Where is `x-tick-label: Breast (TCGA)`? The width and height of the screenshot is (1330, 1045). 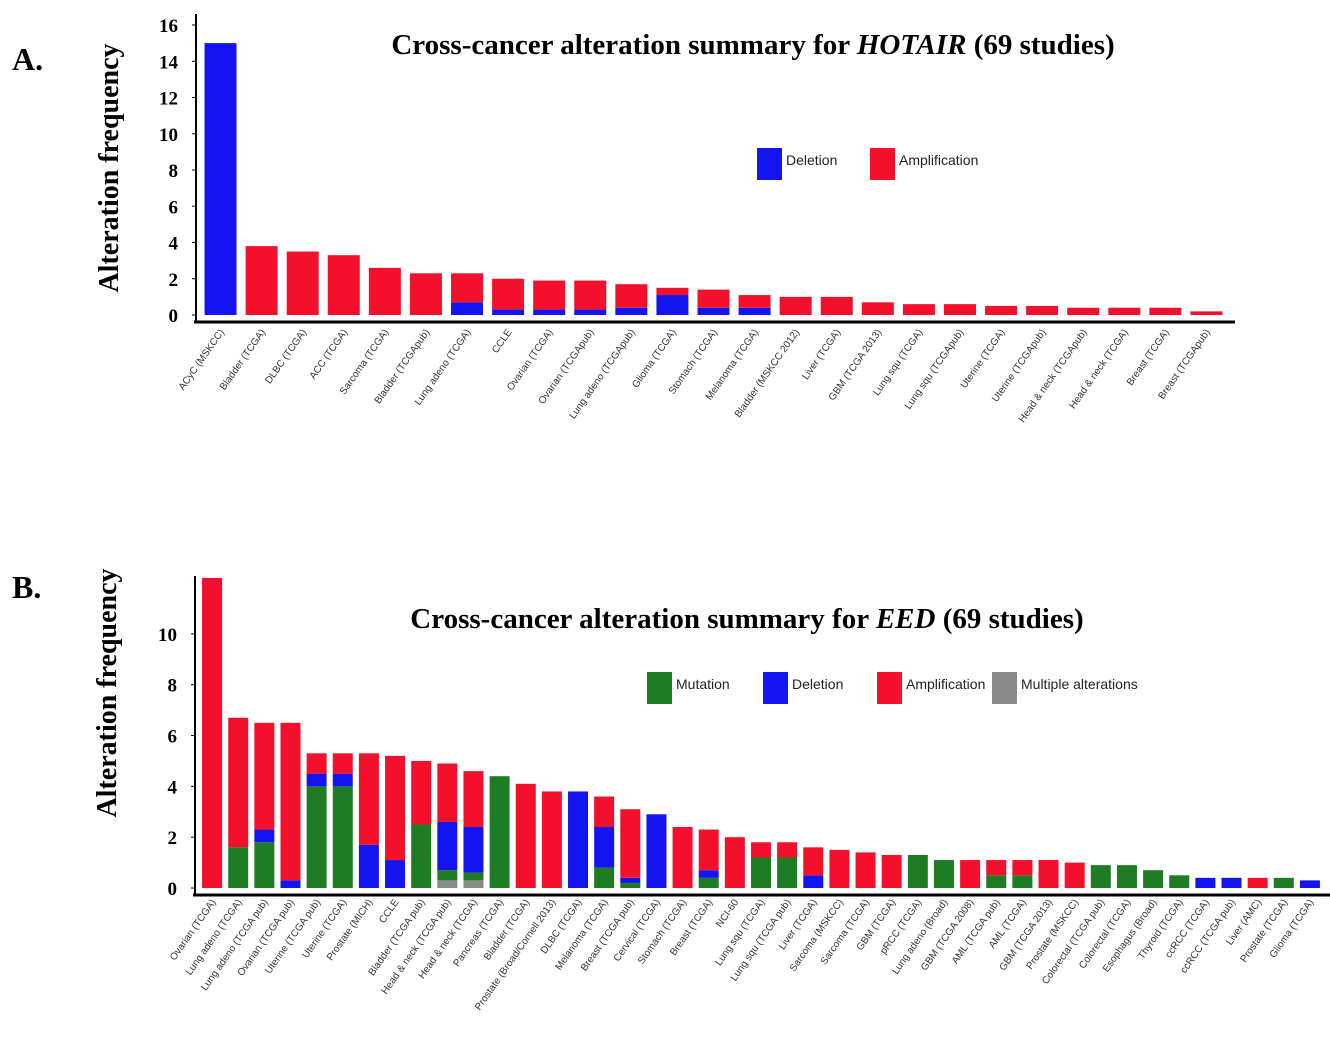 x-tick-label: Breast (TCGA) is located at coordinates (1148, 357).